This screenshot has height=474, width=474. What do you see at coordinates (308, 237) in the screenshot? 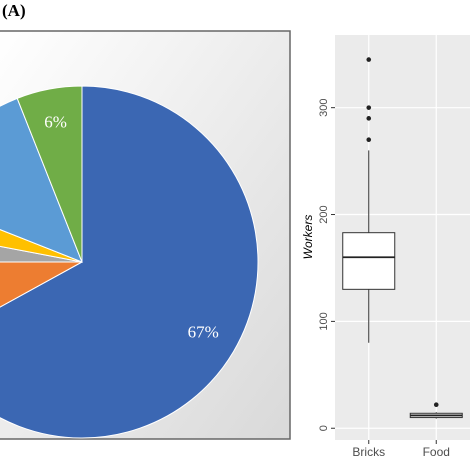
I see `y-axis-label: Workers` at bounding box center [308, 237].